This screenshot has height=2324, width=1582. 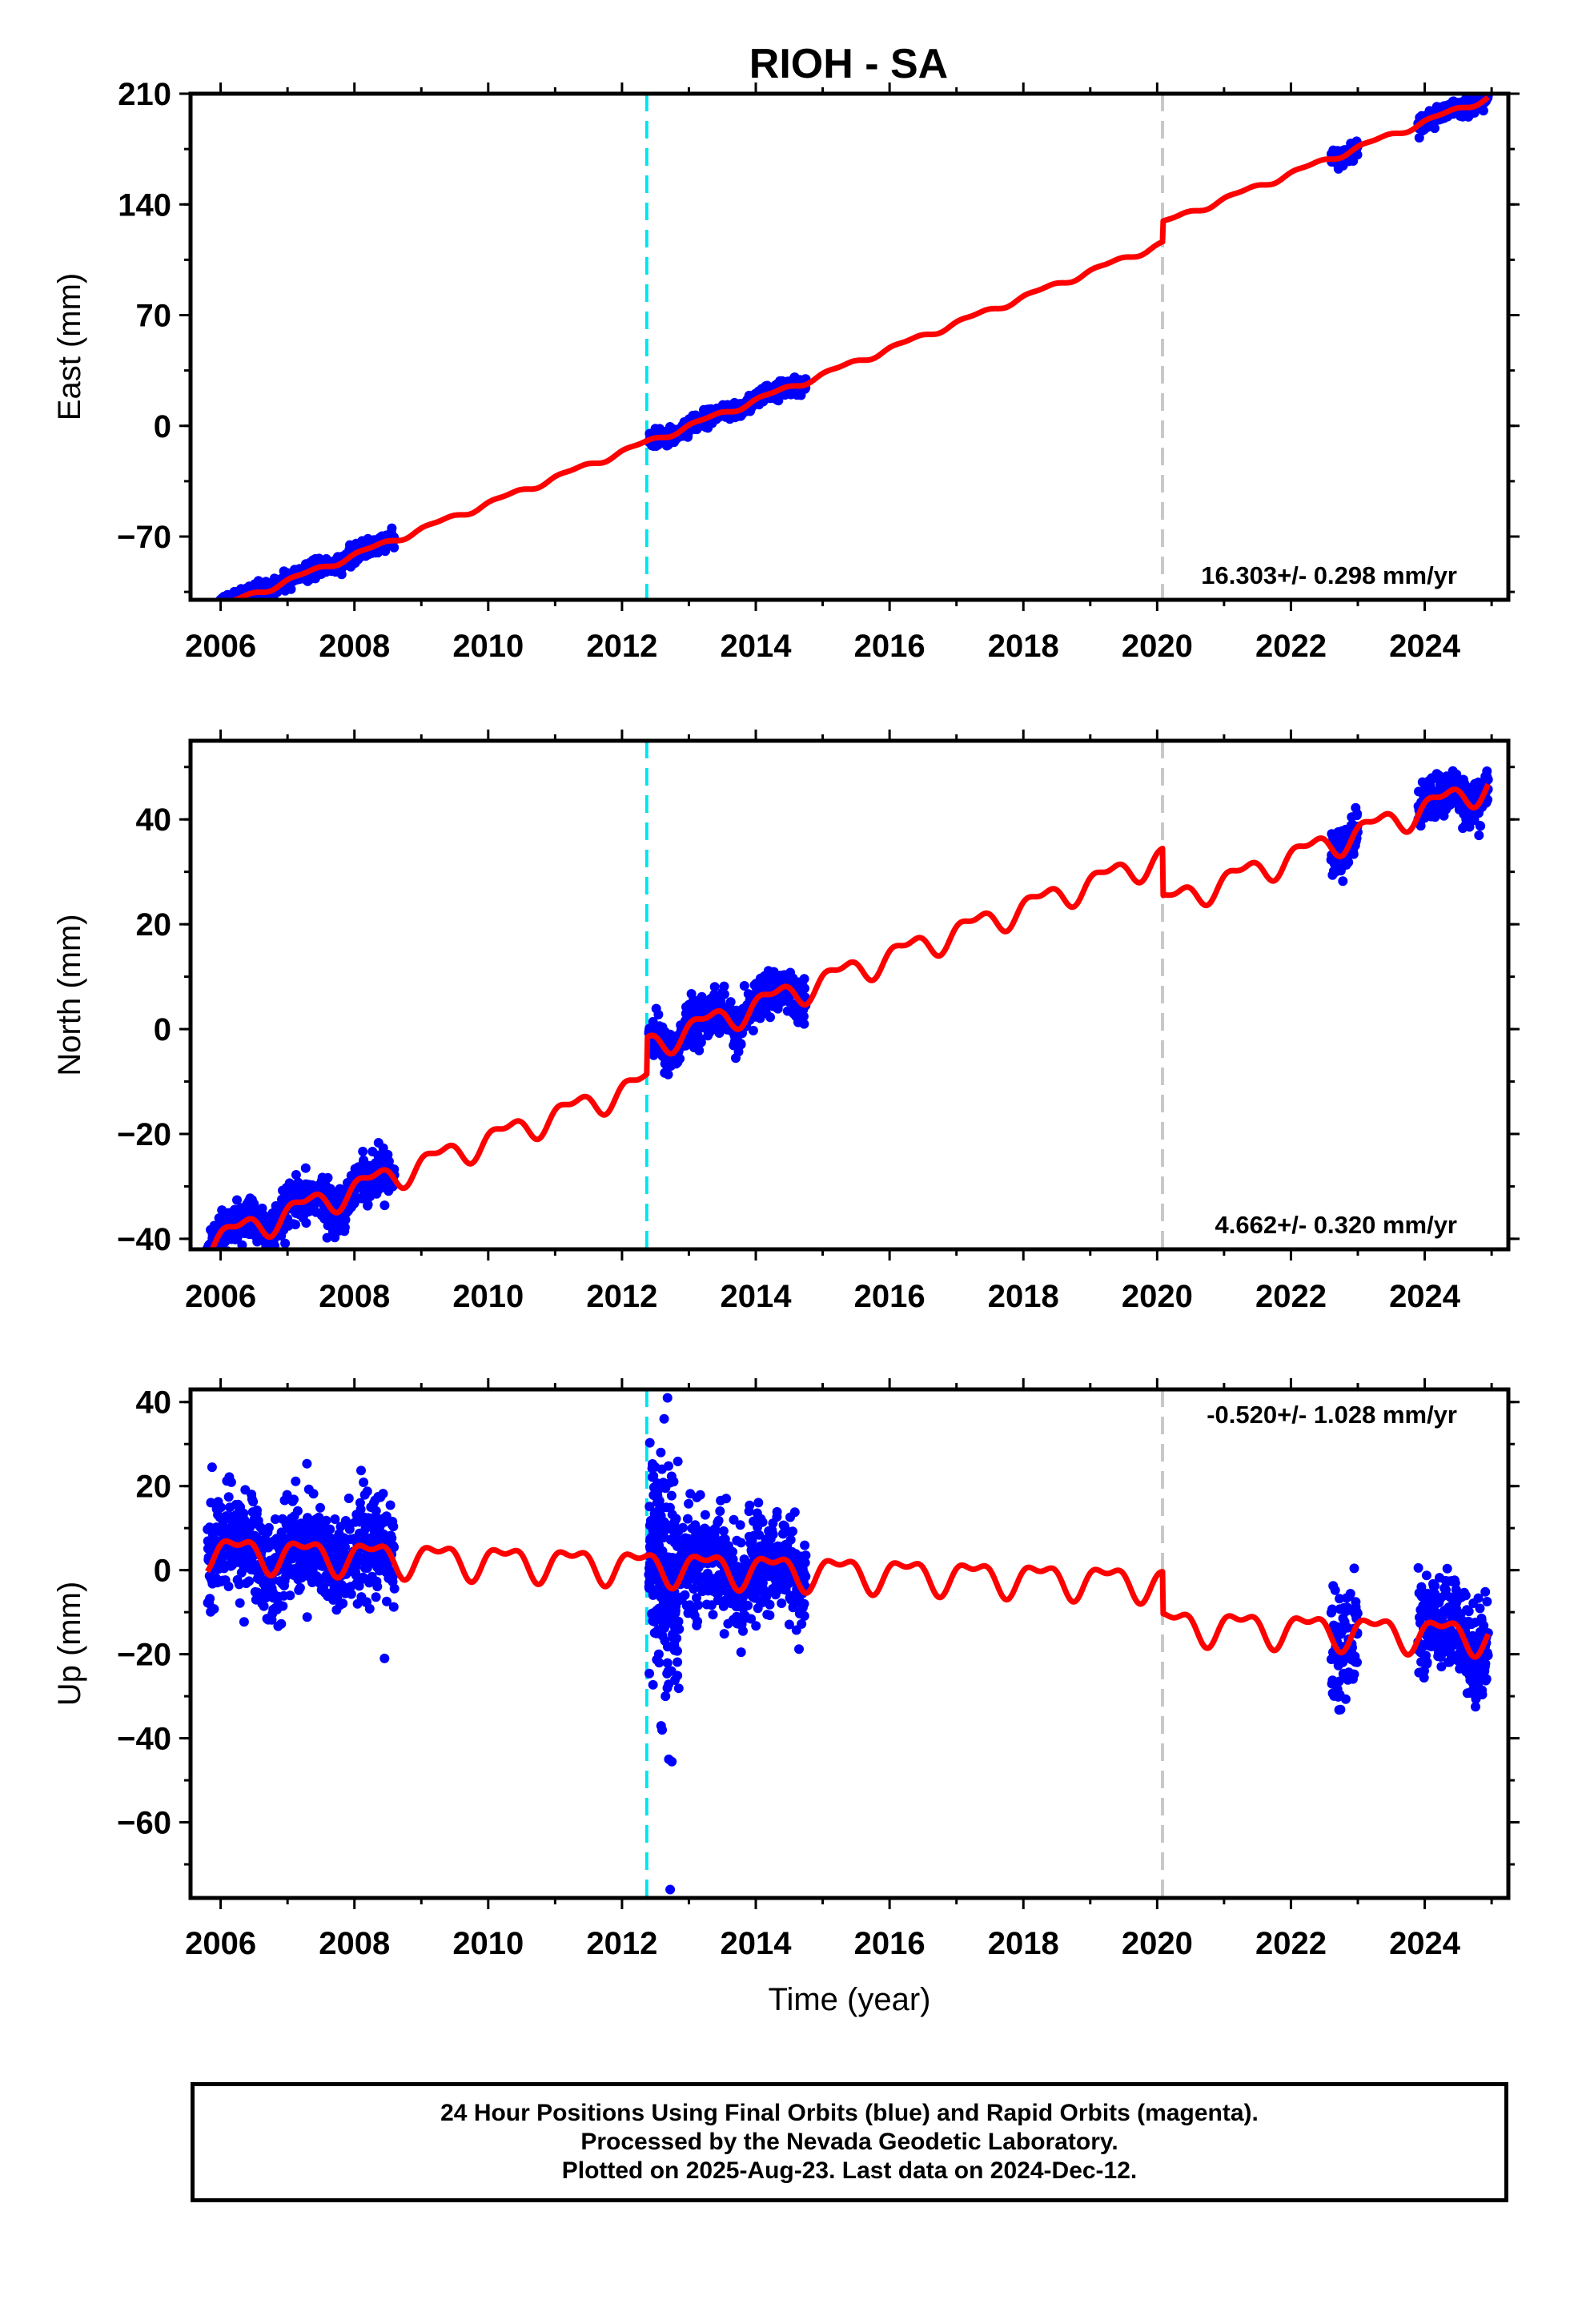 I want to click on x-tick-label: 2012, so click(x=621, y=646).